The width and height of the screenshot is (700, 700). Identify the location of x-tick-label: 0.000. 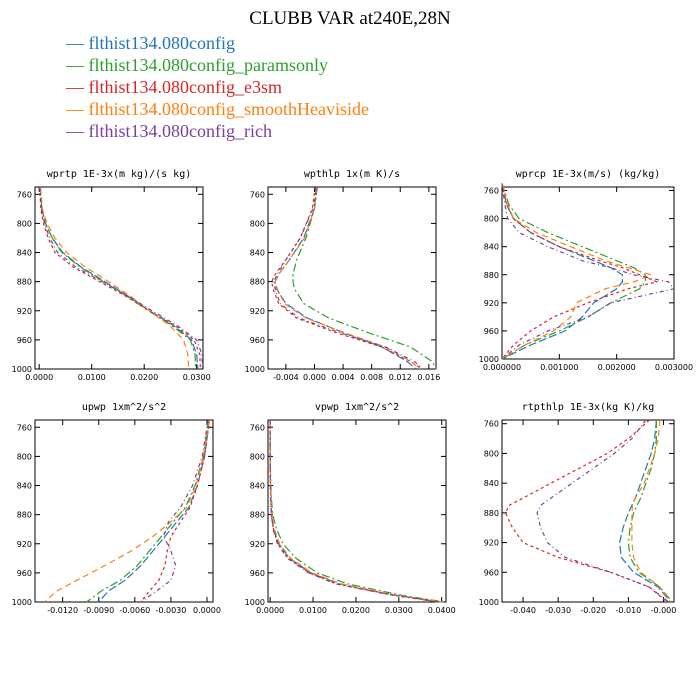
(314, 377).